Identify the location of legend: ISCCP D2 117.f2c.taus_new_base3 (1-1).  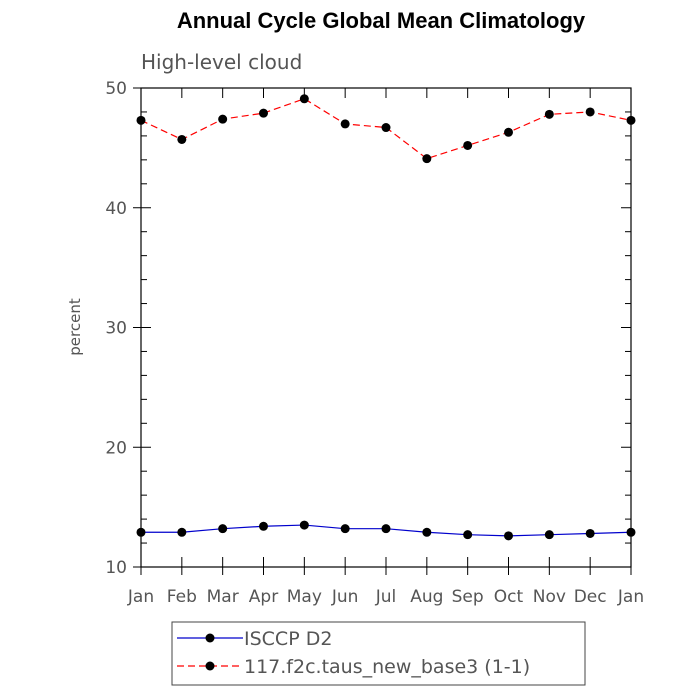
(378, 653).